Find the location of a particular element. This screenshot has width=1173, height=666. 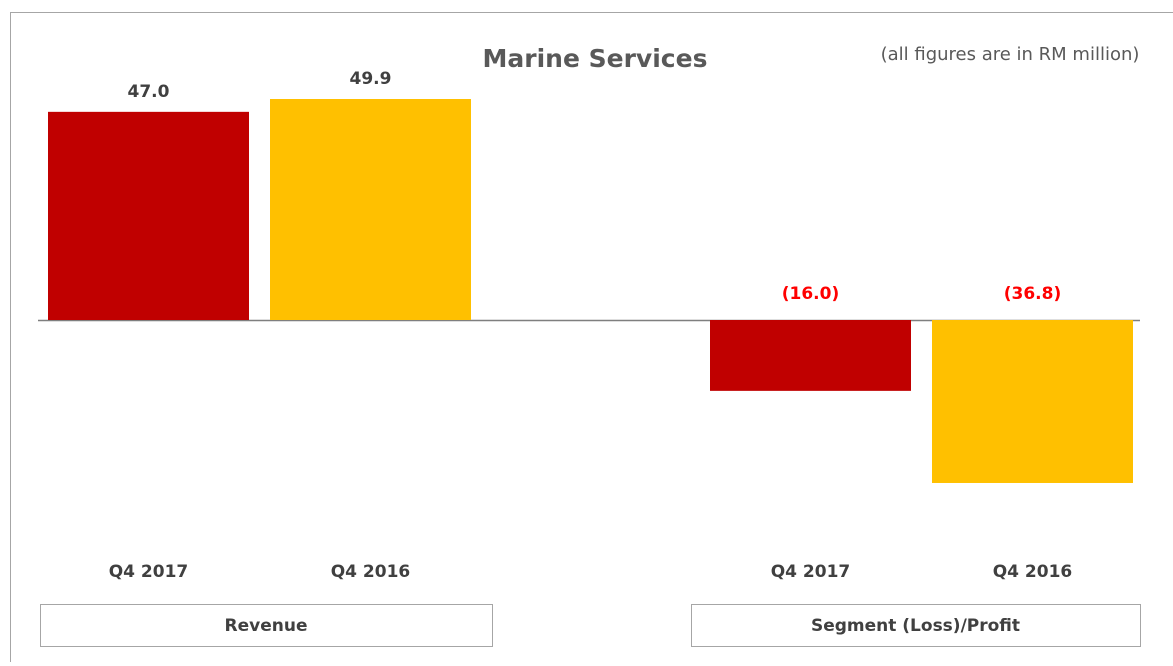

chart-title: Marine Services is located at coordinates (595, 58).